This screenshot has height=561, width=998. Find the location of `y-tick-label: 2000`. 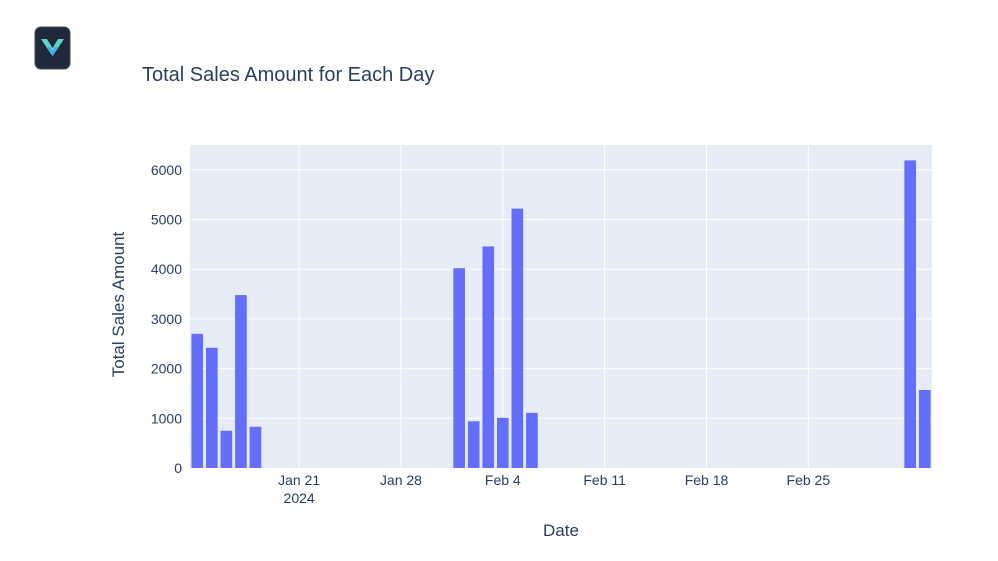

y-tick-label: 2000 is located at coordinates (166, 369).